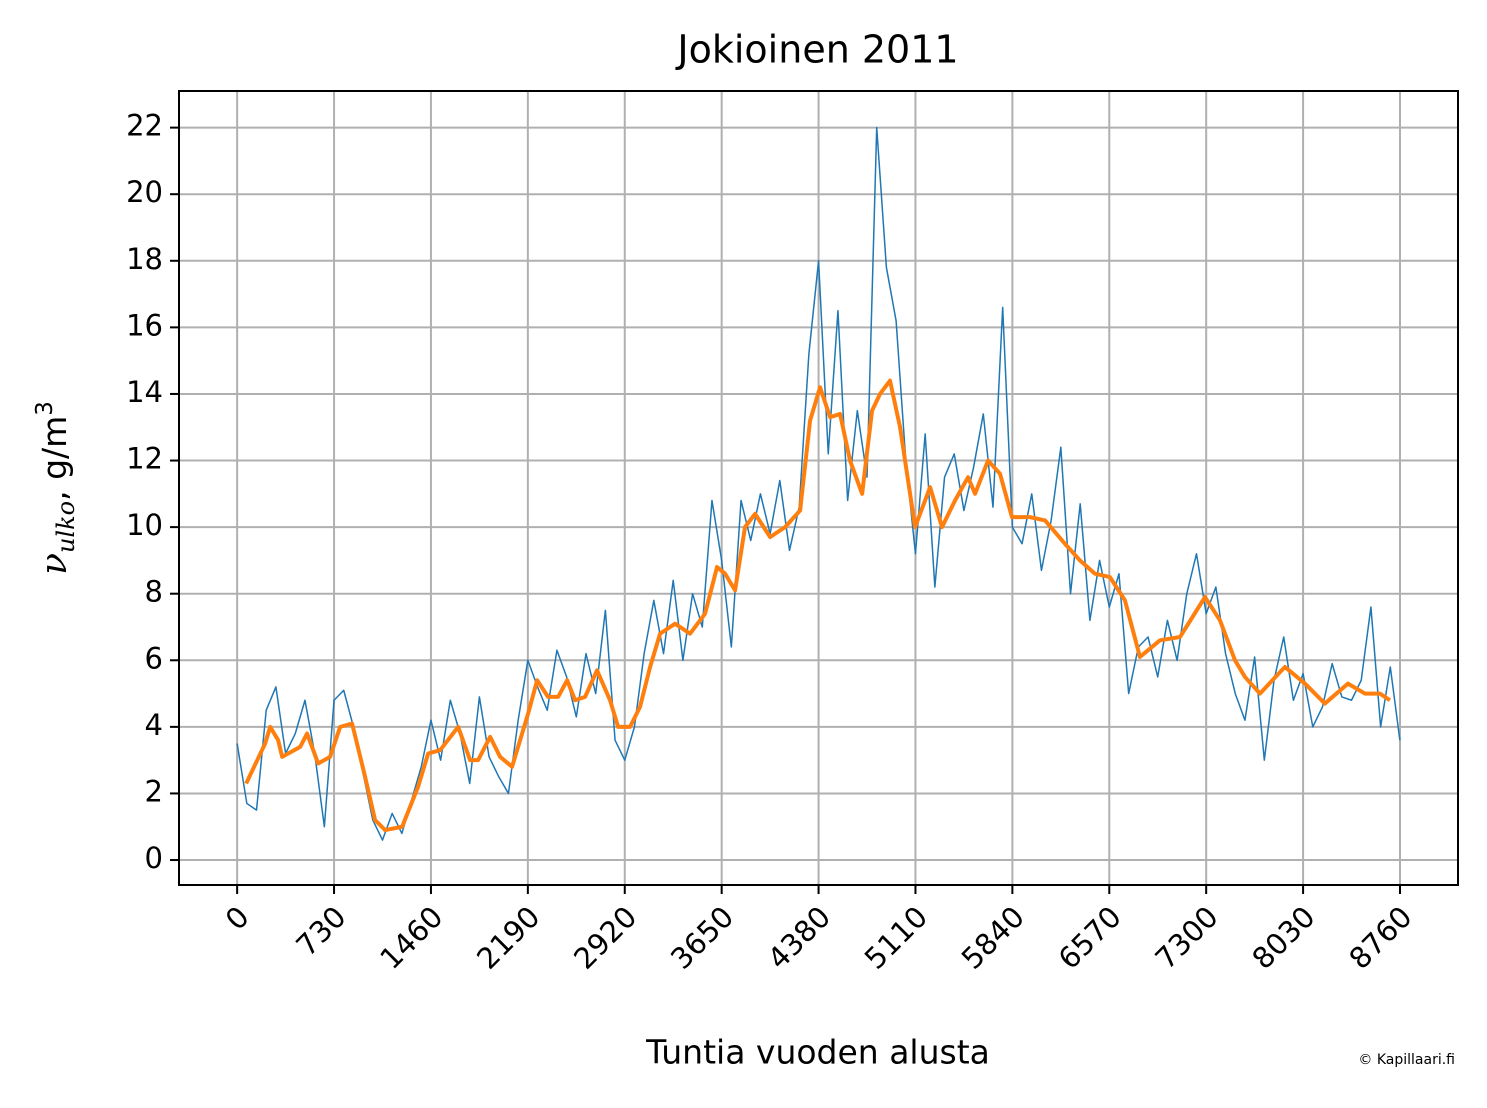 The image size is (1487, 1108). Describe the element at coordinates (54, 458) in the screenshot. I see `y-label-unit: , g/m` at that location.